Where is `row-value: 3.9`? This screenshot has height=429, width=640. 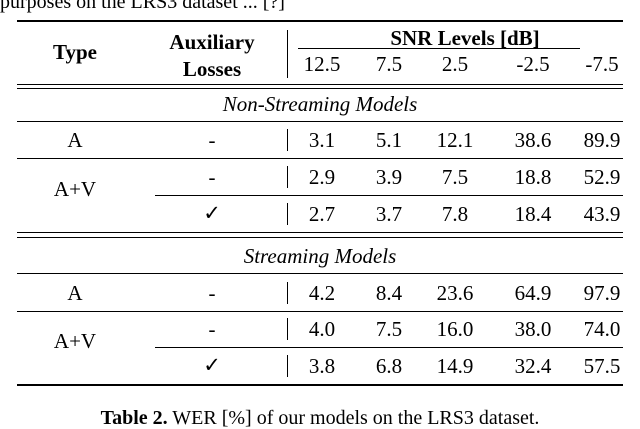 row-value: 3.9 is located at coordinates (389, 177).